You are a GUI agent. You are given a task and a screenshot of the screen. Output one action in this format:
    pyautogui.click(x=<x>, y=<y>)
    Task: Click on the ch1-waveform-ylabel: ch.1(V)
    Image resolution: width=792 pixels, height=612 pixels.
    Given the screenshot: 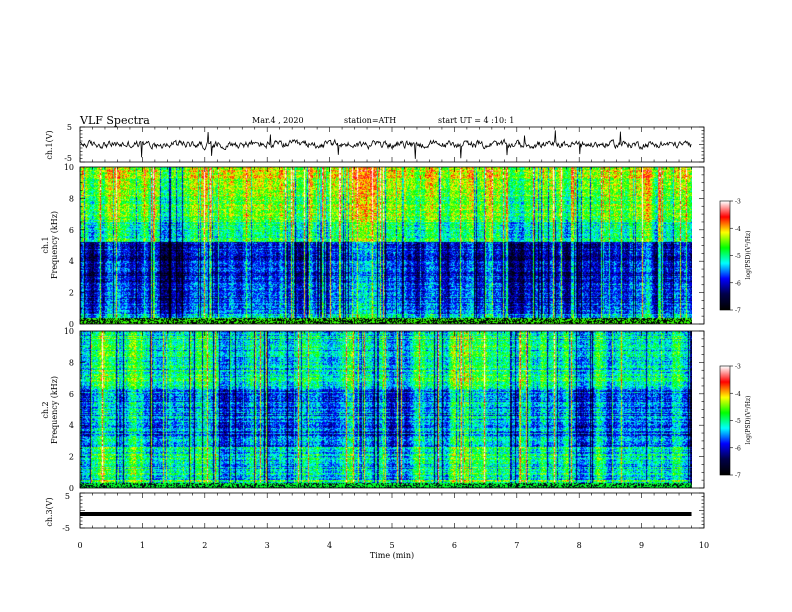 What is the action you would take?
    pyautogui.click(x=49, y=144)
    